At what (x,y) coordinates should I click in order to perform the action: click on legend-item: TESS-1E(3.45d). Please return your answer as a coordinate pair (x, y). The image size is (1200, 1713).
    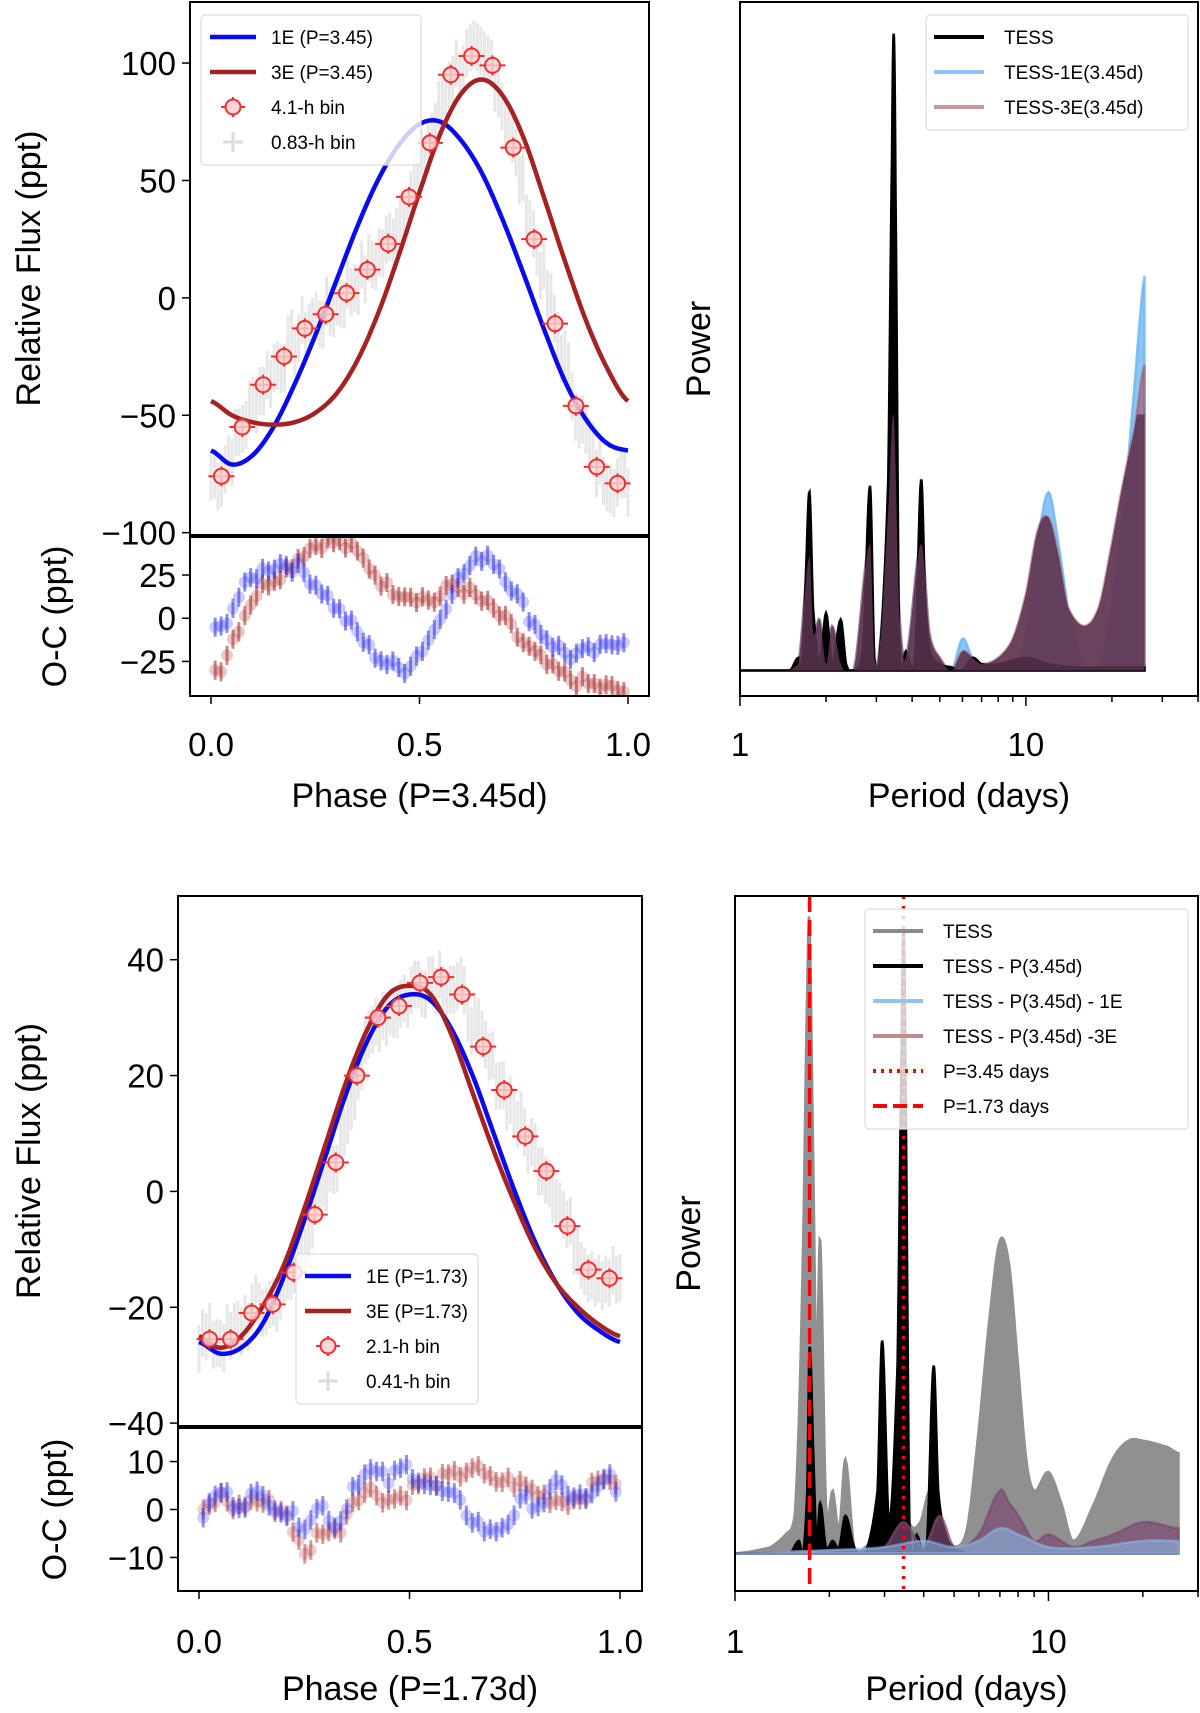
    Looking at the image, I should click on (1038, 73).